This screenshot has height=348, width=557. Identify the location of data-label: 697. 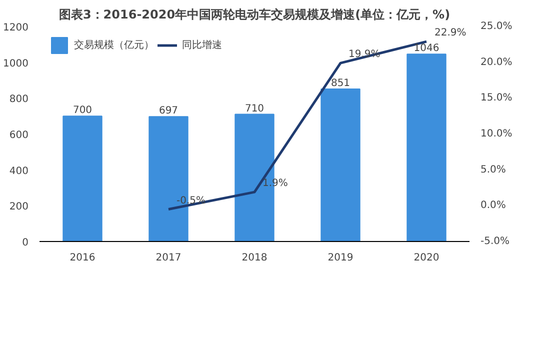
(168, 111).